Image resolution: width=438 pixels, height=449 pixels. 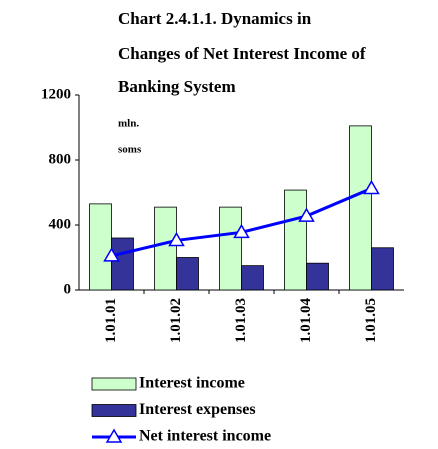 I want to click on chart-title: Changes of Net Interest Income of, so click(x=242, y=53).